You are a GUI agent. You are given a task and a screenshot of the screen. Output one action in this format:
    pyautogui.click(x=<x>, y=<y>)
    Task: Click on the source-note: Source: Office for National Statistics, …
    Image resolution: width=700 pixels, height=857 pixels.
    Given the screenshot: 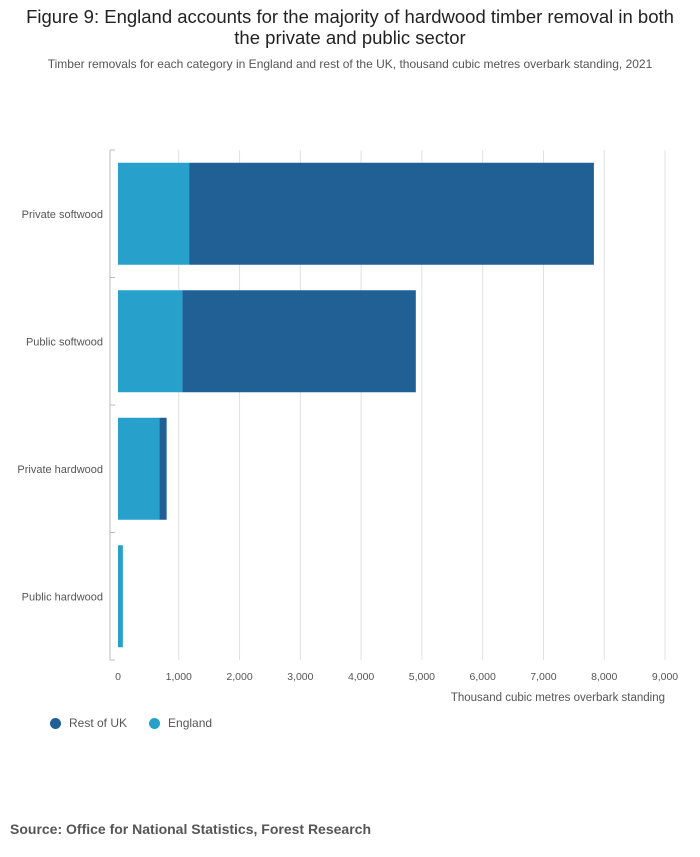 What is the action you would take?
    pyautogui.click(x=190, y=829)
    